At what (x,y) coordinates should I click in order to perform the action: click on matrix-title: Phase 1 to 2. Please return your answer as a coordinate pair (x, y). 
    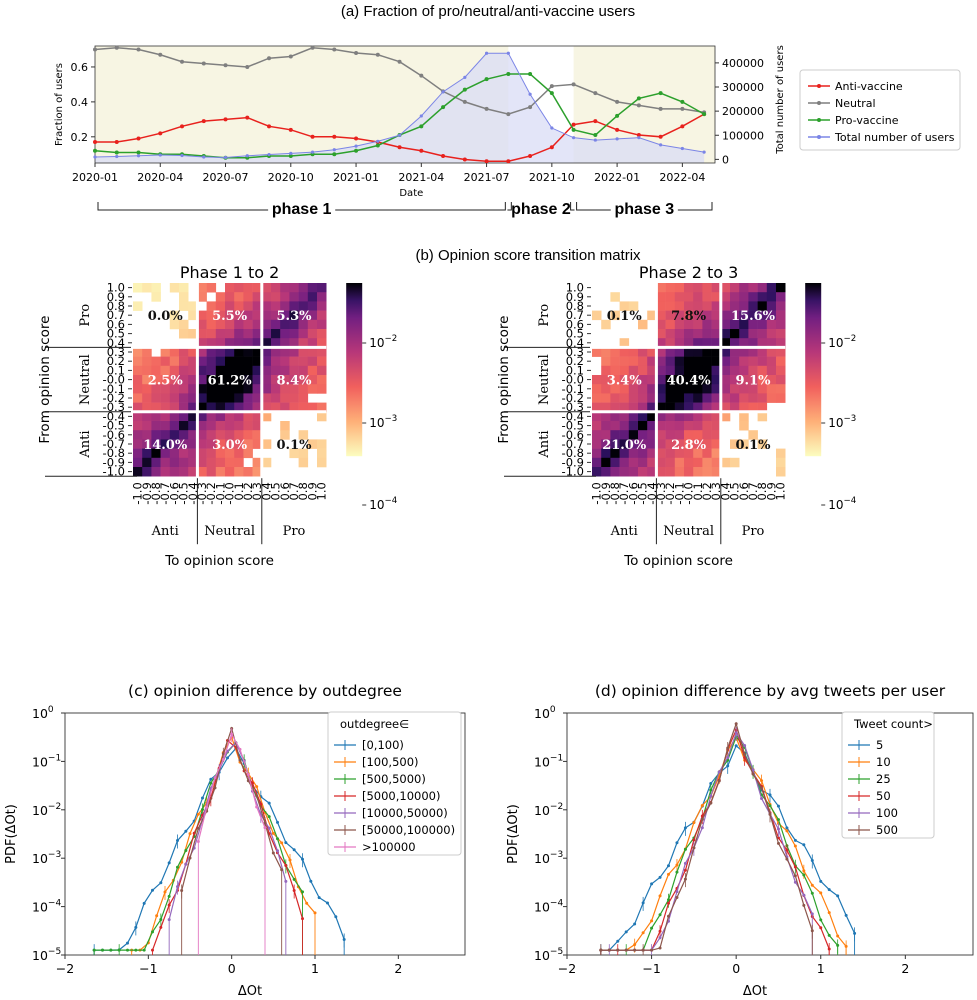
    Looking at the image, I should click on (229, 272).